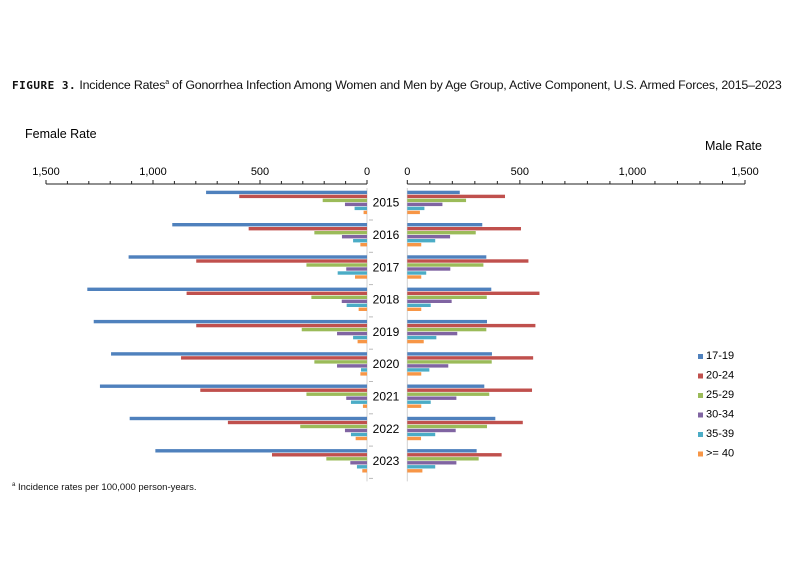 The width and height of the screenshot is (800, 574). I want to click on legend-label: 25-29, so click(720, 395).